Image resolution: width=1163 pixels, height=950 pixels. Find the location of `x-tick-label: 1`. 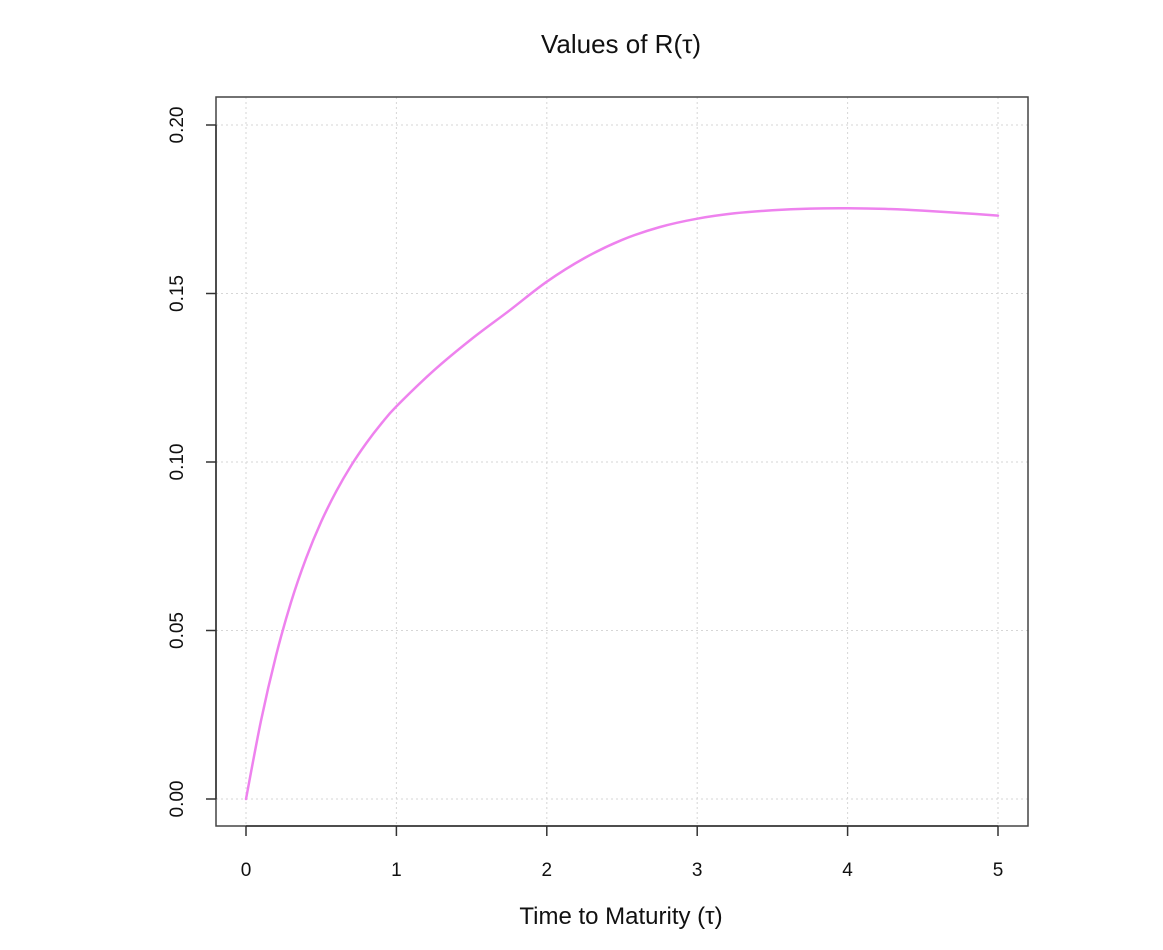

x-tick-label: 1 is located at coordinates (396, 870).